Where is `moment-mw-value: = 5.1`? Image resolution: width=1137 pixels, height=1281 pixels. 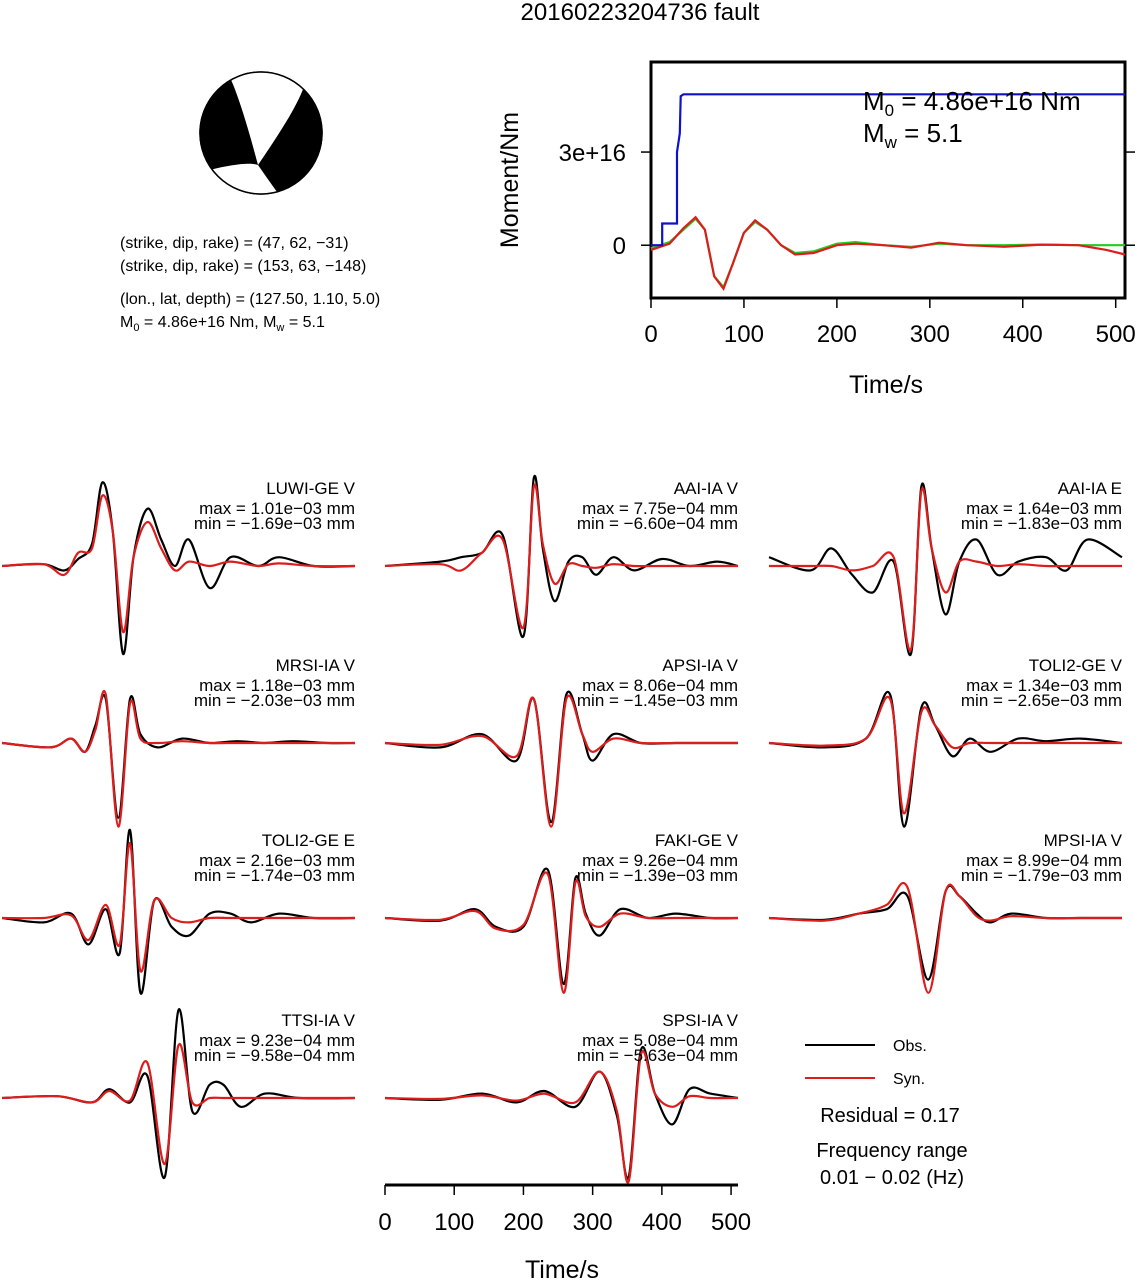
moment-mw-value: = 5.1 is located at coordinates (930, 133).